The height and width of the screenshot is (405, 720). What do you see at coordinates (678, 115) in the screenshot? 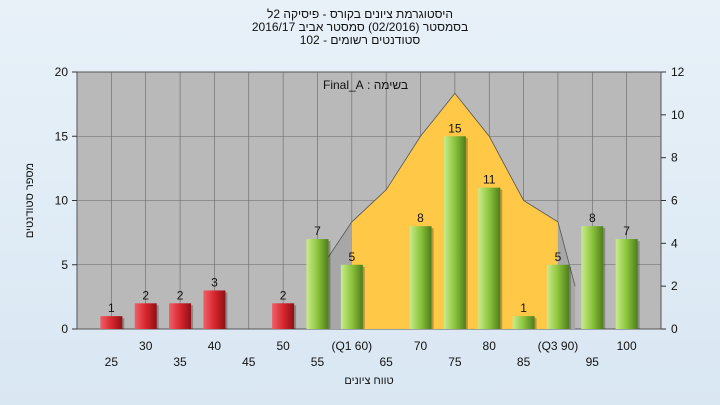
I see `y2-tick-label: 10` at bounding box center [678, 115].